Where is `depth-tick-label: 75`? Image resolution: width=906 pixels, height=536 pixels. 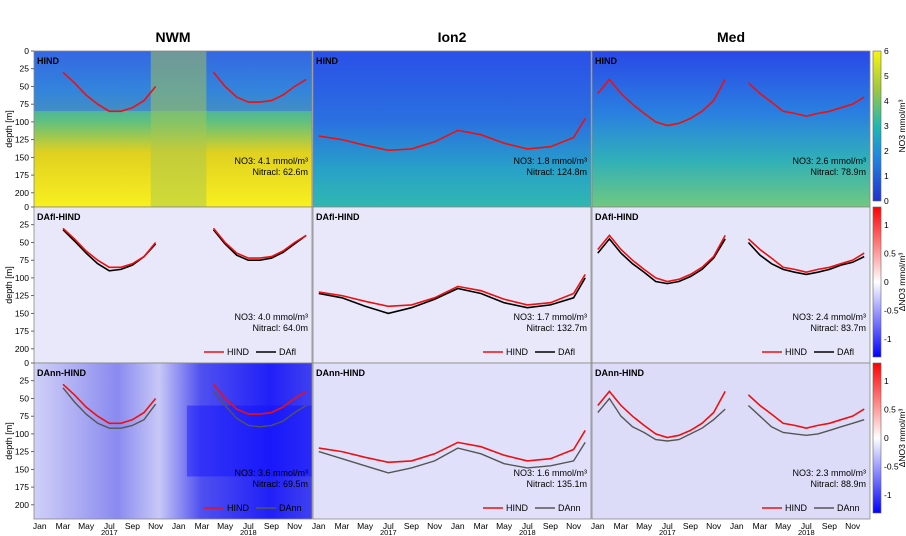 depth-tick-label: 75 is located at coordinates (25, 260).